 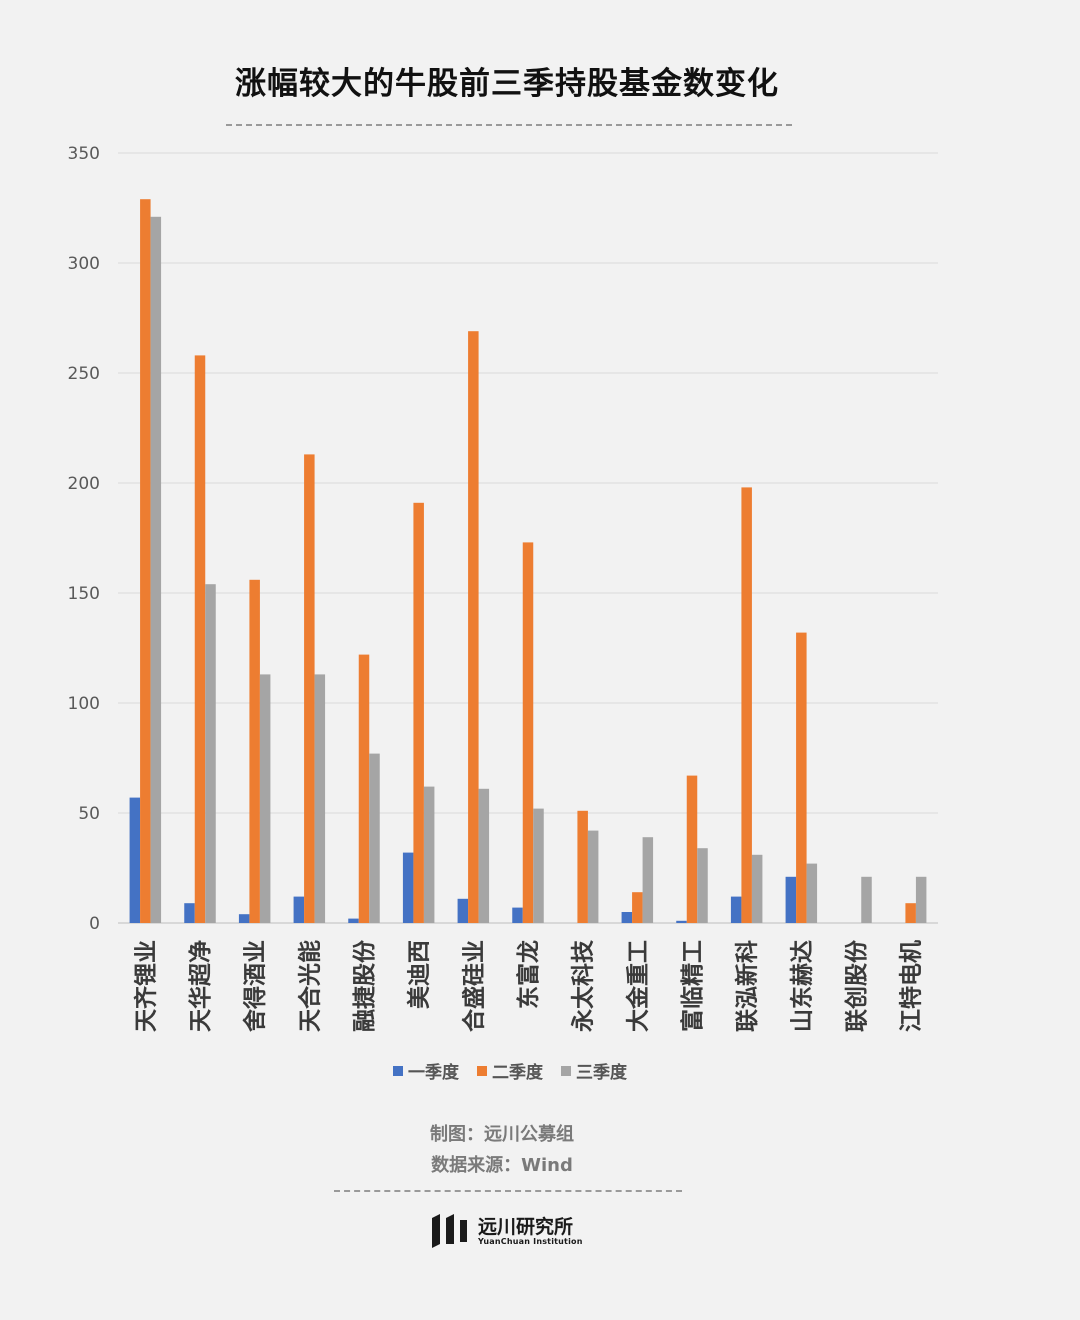 What do you see at coordinates (419, 974) in the screenshot?
I see `x-category-label: 美迪西` at bounding box center [419, 974].